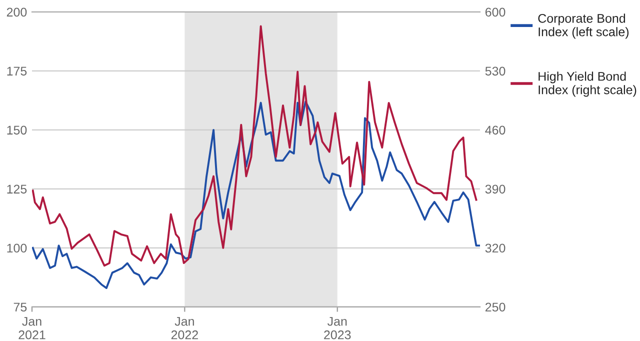 This screenshot has height=341, width=640. Describe the element at coordinates (16, 12) in the screenshot. I see `y-tick-label: 200` at that location.